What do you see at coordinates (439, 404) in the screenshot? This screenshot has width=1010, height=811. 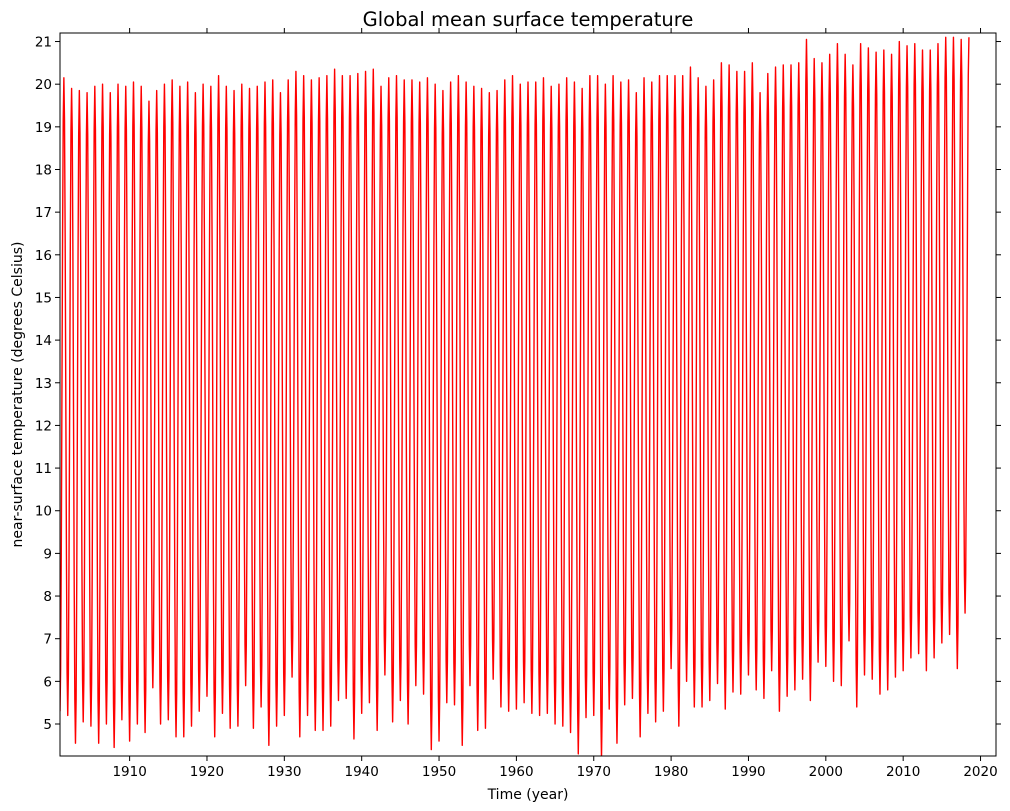 I see `x-tick: 1950` at bounding box center [439, 404].